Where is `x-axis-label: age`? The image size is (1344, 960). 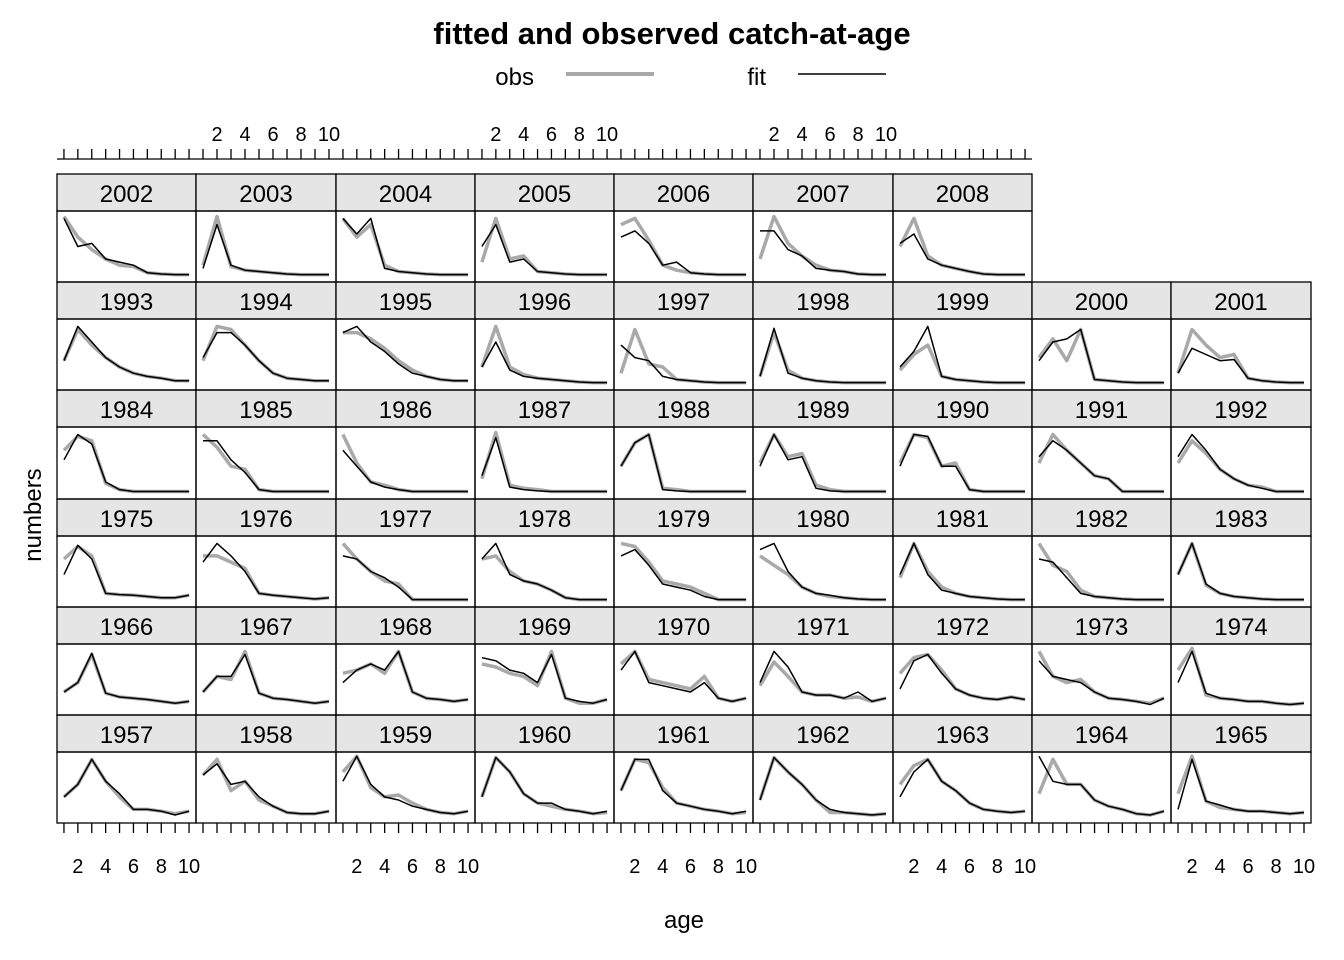 x-axis-label: age is located at coordinates (684, 920).